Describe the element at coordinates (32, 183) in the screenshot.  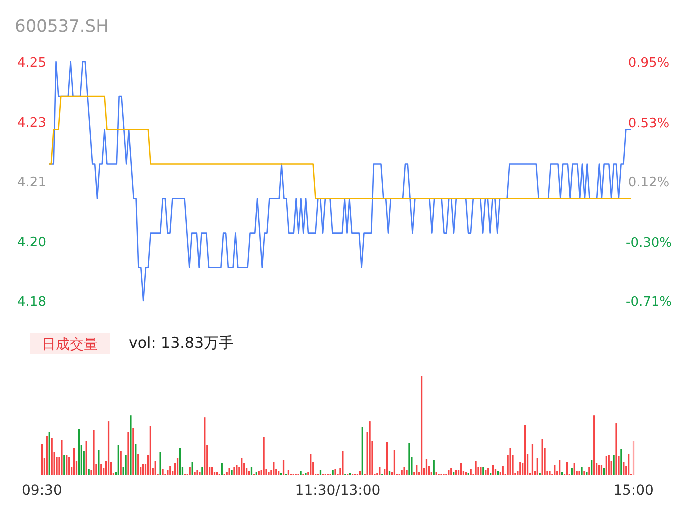
I see `y-tick-label: 4.21` at that location.